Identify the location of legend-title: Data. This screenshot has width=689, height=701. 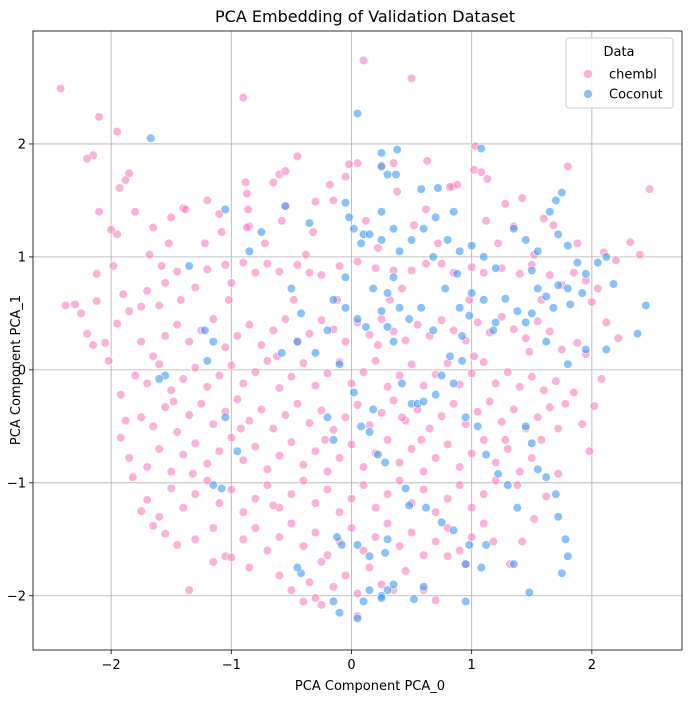
(618, 52).